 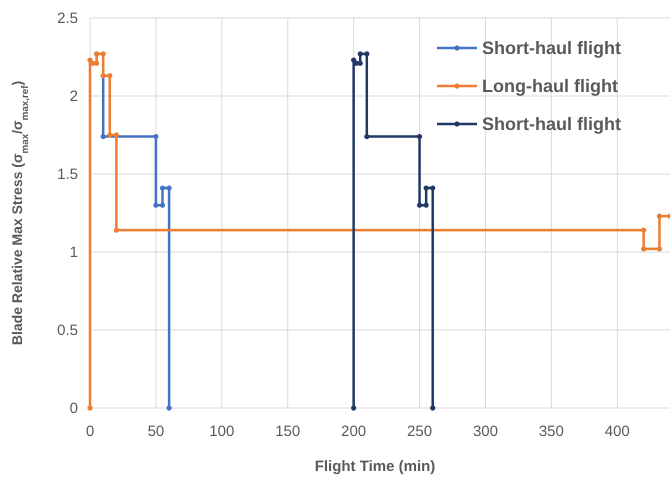 I want to click on legend-label: Long-haul flight, so click(x=550, y=86).